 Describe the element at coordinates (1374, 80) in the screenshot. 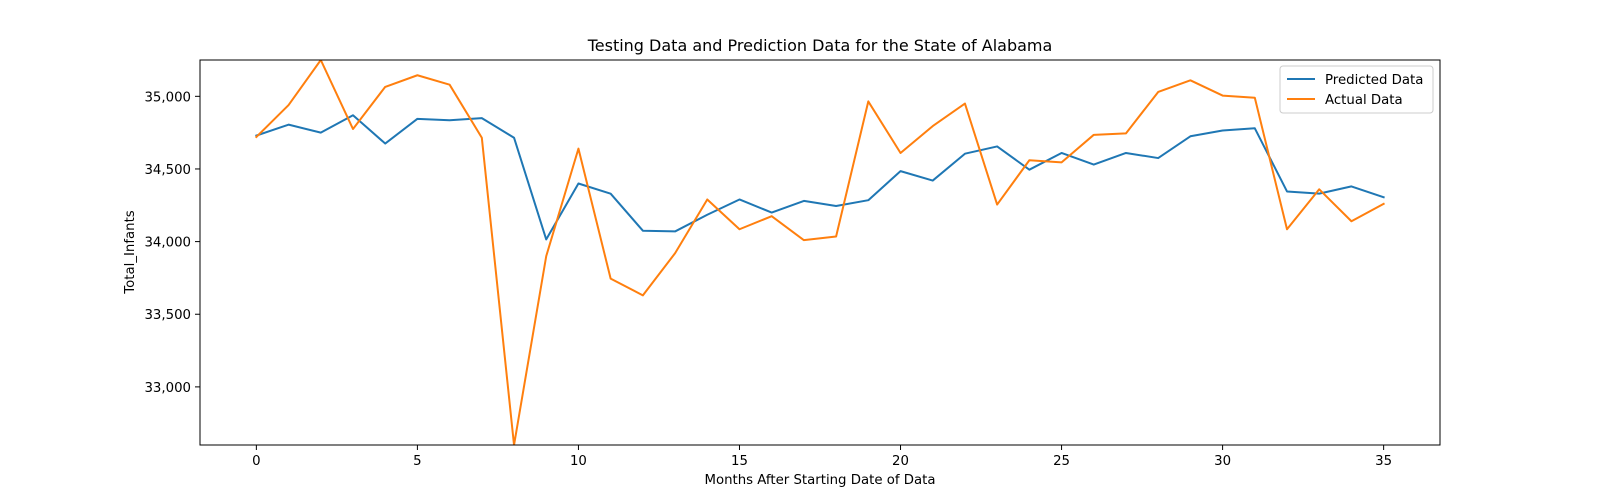

I see `legend-label-predicted: Predicted Data` at that location.